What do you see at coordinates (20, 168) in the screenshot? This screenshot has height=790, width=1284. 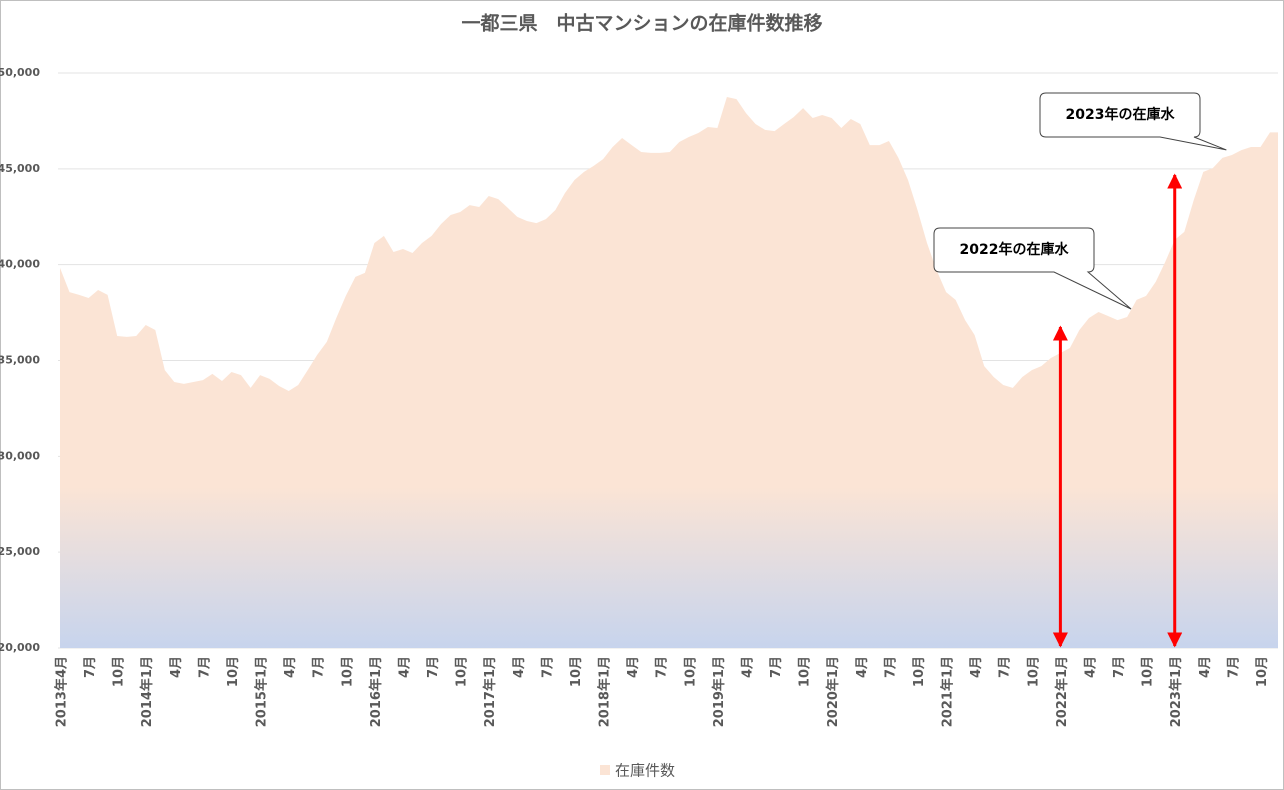 I see `y-tick-label: 45,000` at bounding box center [20, 168].